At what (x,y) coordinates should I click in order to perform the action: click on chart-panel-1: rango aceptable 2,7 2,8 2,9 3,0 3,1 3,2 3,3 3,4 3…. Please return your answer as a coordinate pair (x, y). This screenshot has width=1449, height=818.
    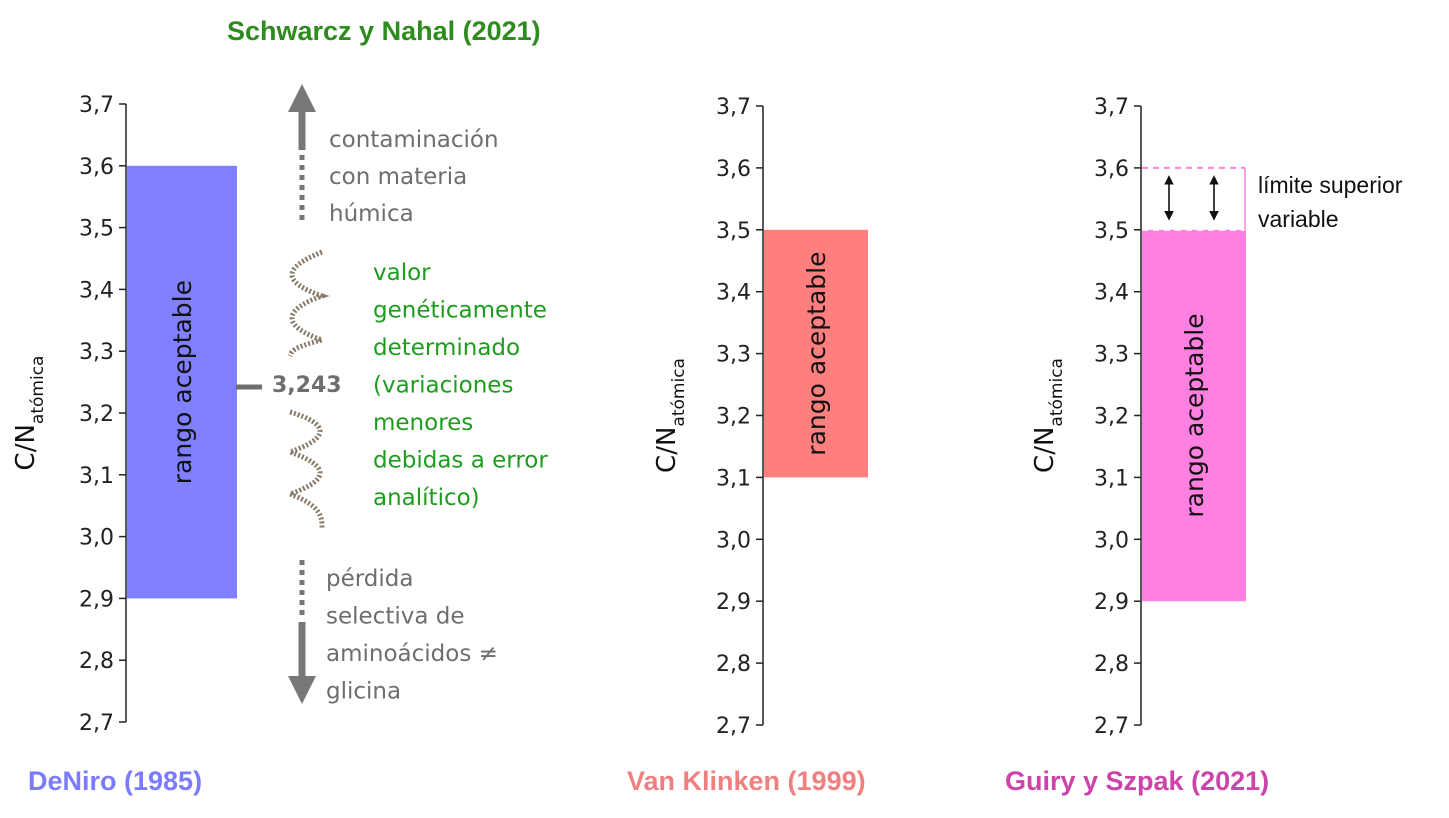
    Looking at the image, I should click on (124, 444).